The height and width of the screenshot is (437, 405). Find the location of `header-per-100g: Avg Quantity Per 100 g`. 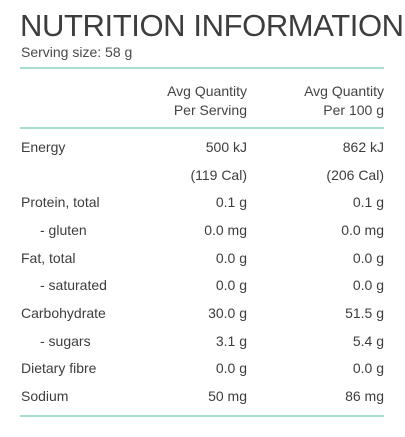

header-per-100g: Avg Quantity Per 100 g is located at coordinates (344, 101).